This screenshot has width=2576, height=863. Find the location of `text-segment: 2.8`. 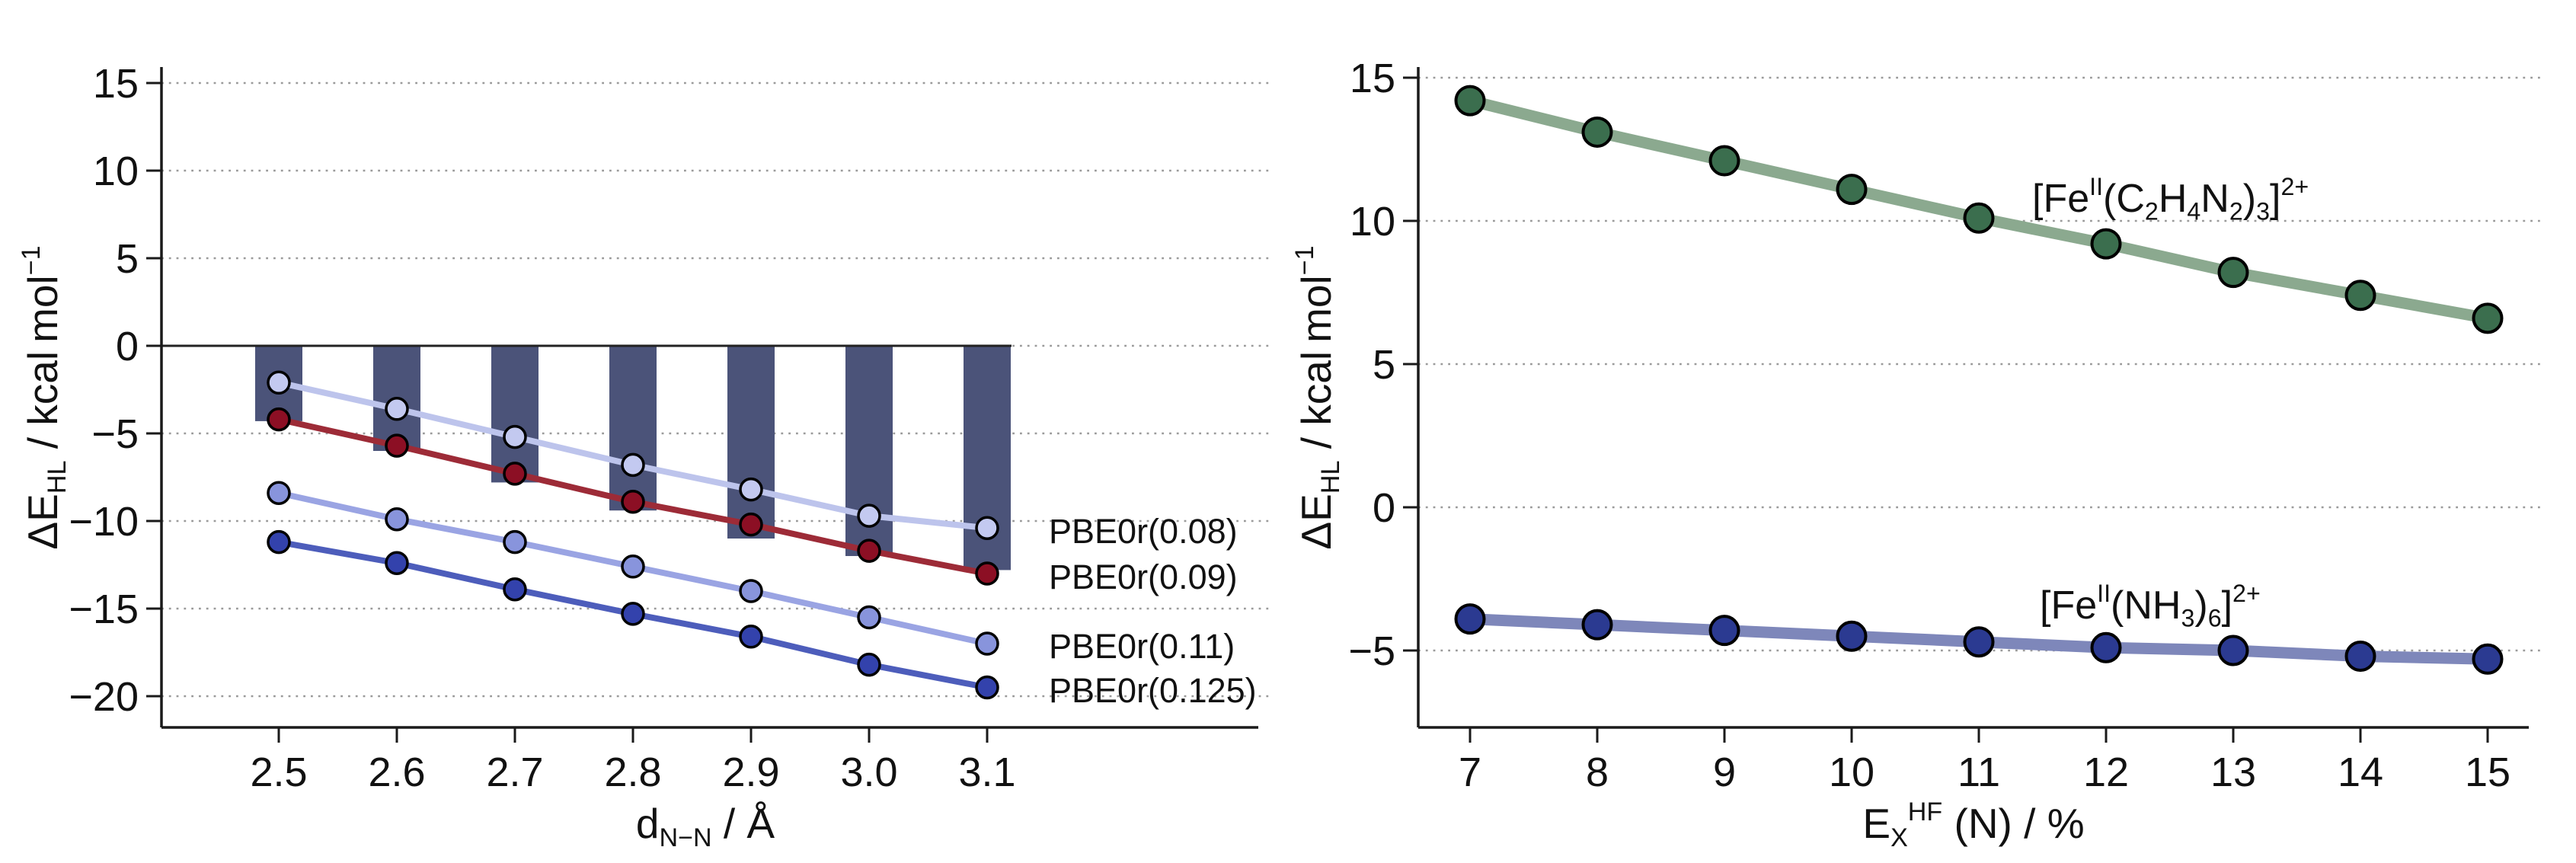

text-segment: 2.8 is located at coordinates (632, 772).